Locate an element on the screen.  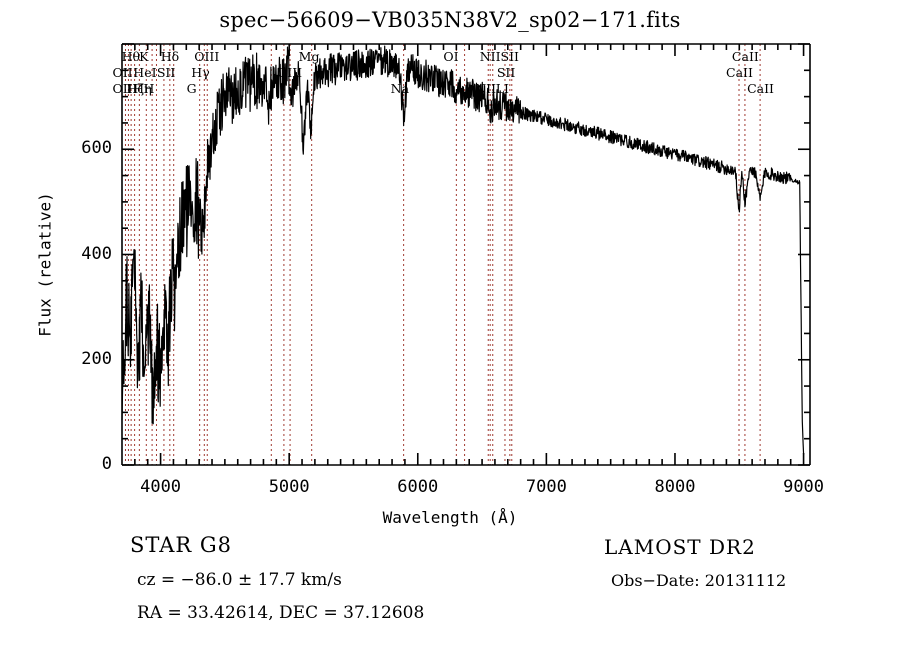
spectral-line-label: Hγ is located at coordinates (200, 72).